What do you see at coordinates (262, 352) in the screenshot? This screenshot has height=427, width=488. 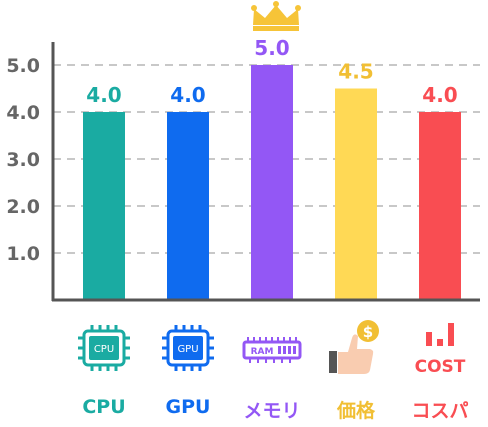 I see `ram-icon-text: RAM` at bounding box center [262, 352].